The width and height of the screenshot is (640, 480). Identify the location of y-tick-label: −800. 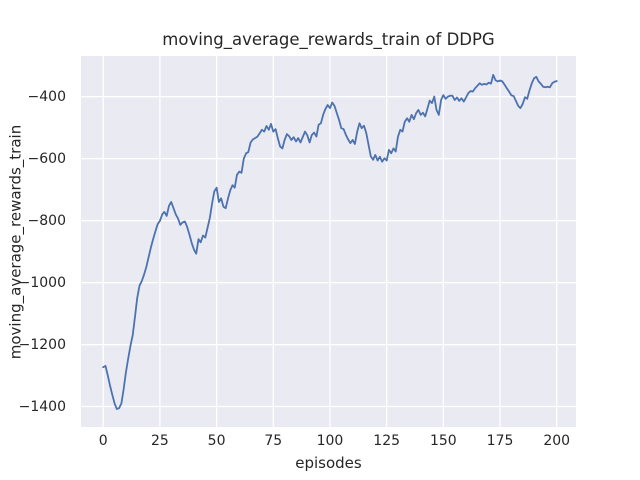
(46, 220).